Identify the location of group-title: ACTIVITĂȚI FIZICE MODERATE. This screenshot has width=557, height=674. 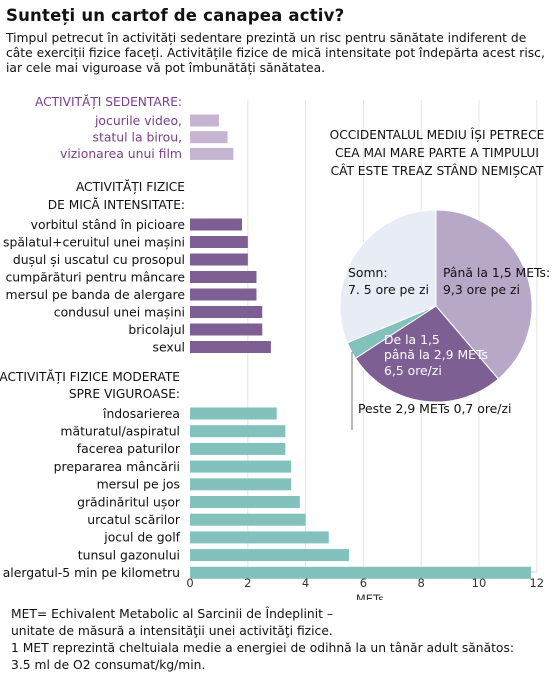
(90, 376).